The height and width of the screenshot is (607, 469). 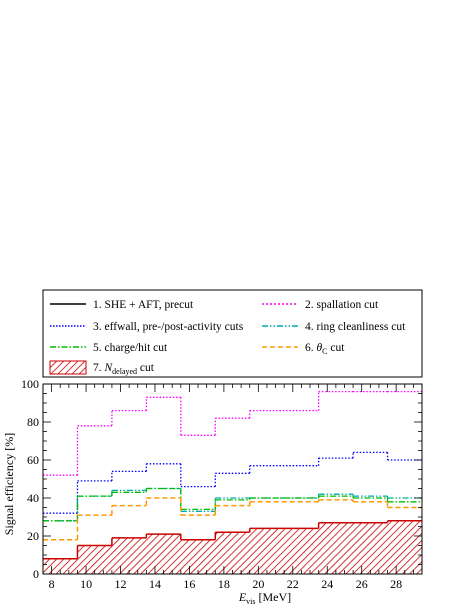 I want to click on legend-entry-5: 5. charge/hit cut, so click(x=109, y=348).